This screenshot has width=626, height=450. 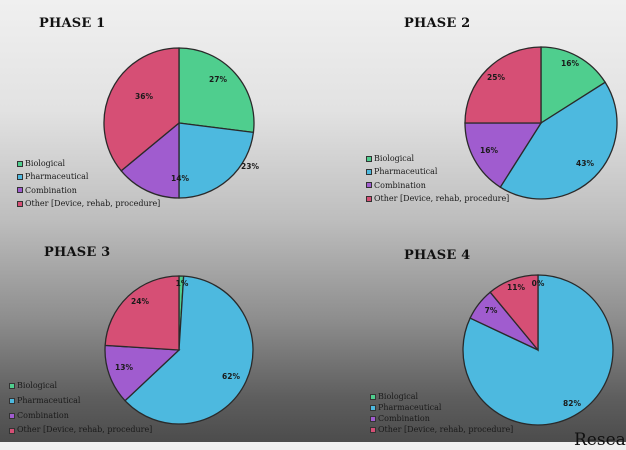 I want to click on slice-label-other: 25%, so click(x=496, y=77).